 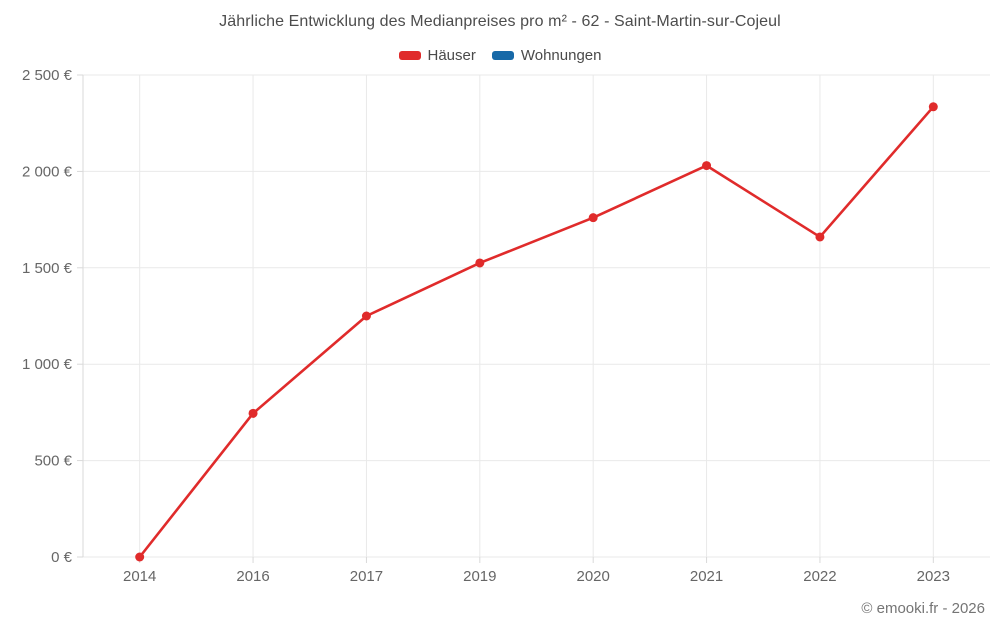 What do you see at coordinates (47, 364) in the screenshot?
I see `y-tick-label: 1 000 €` at bounding box center [47, 364].